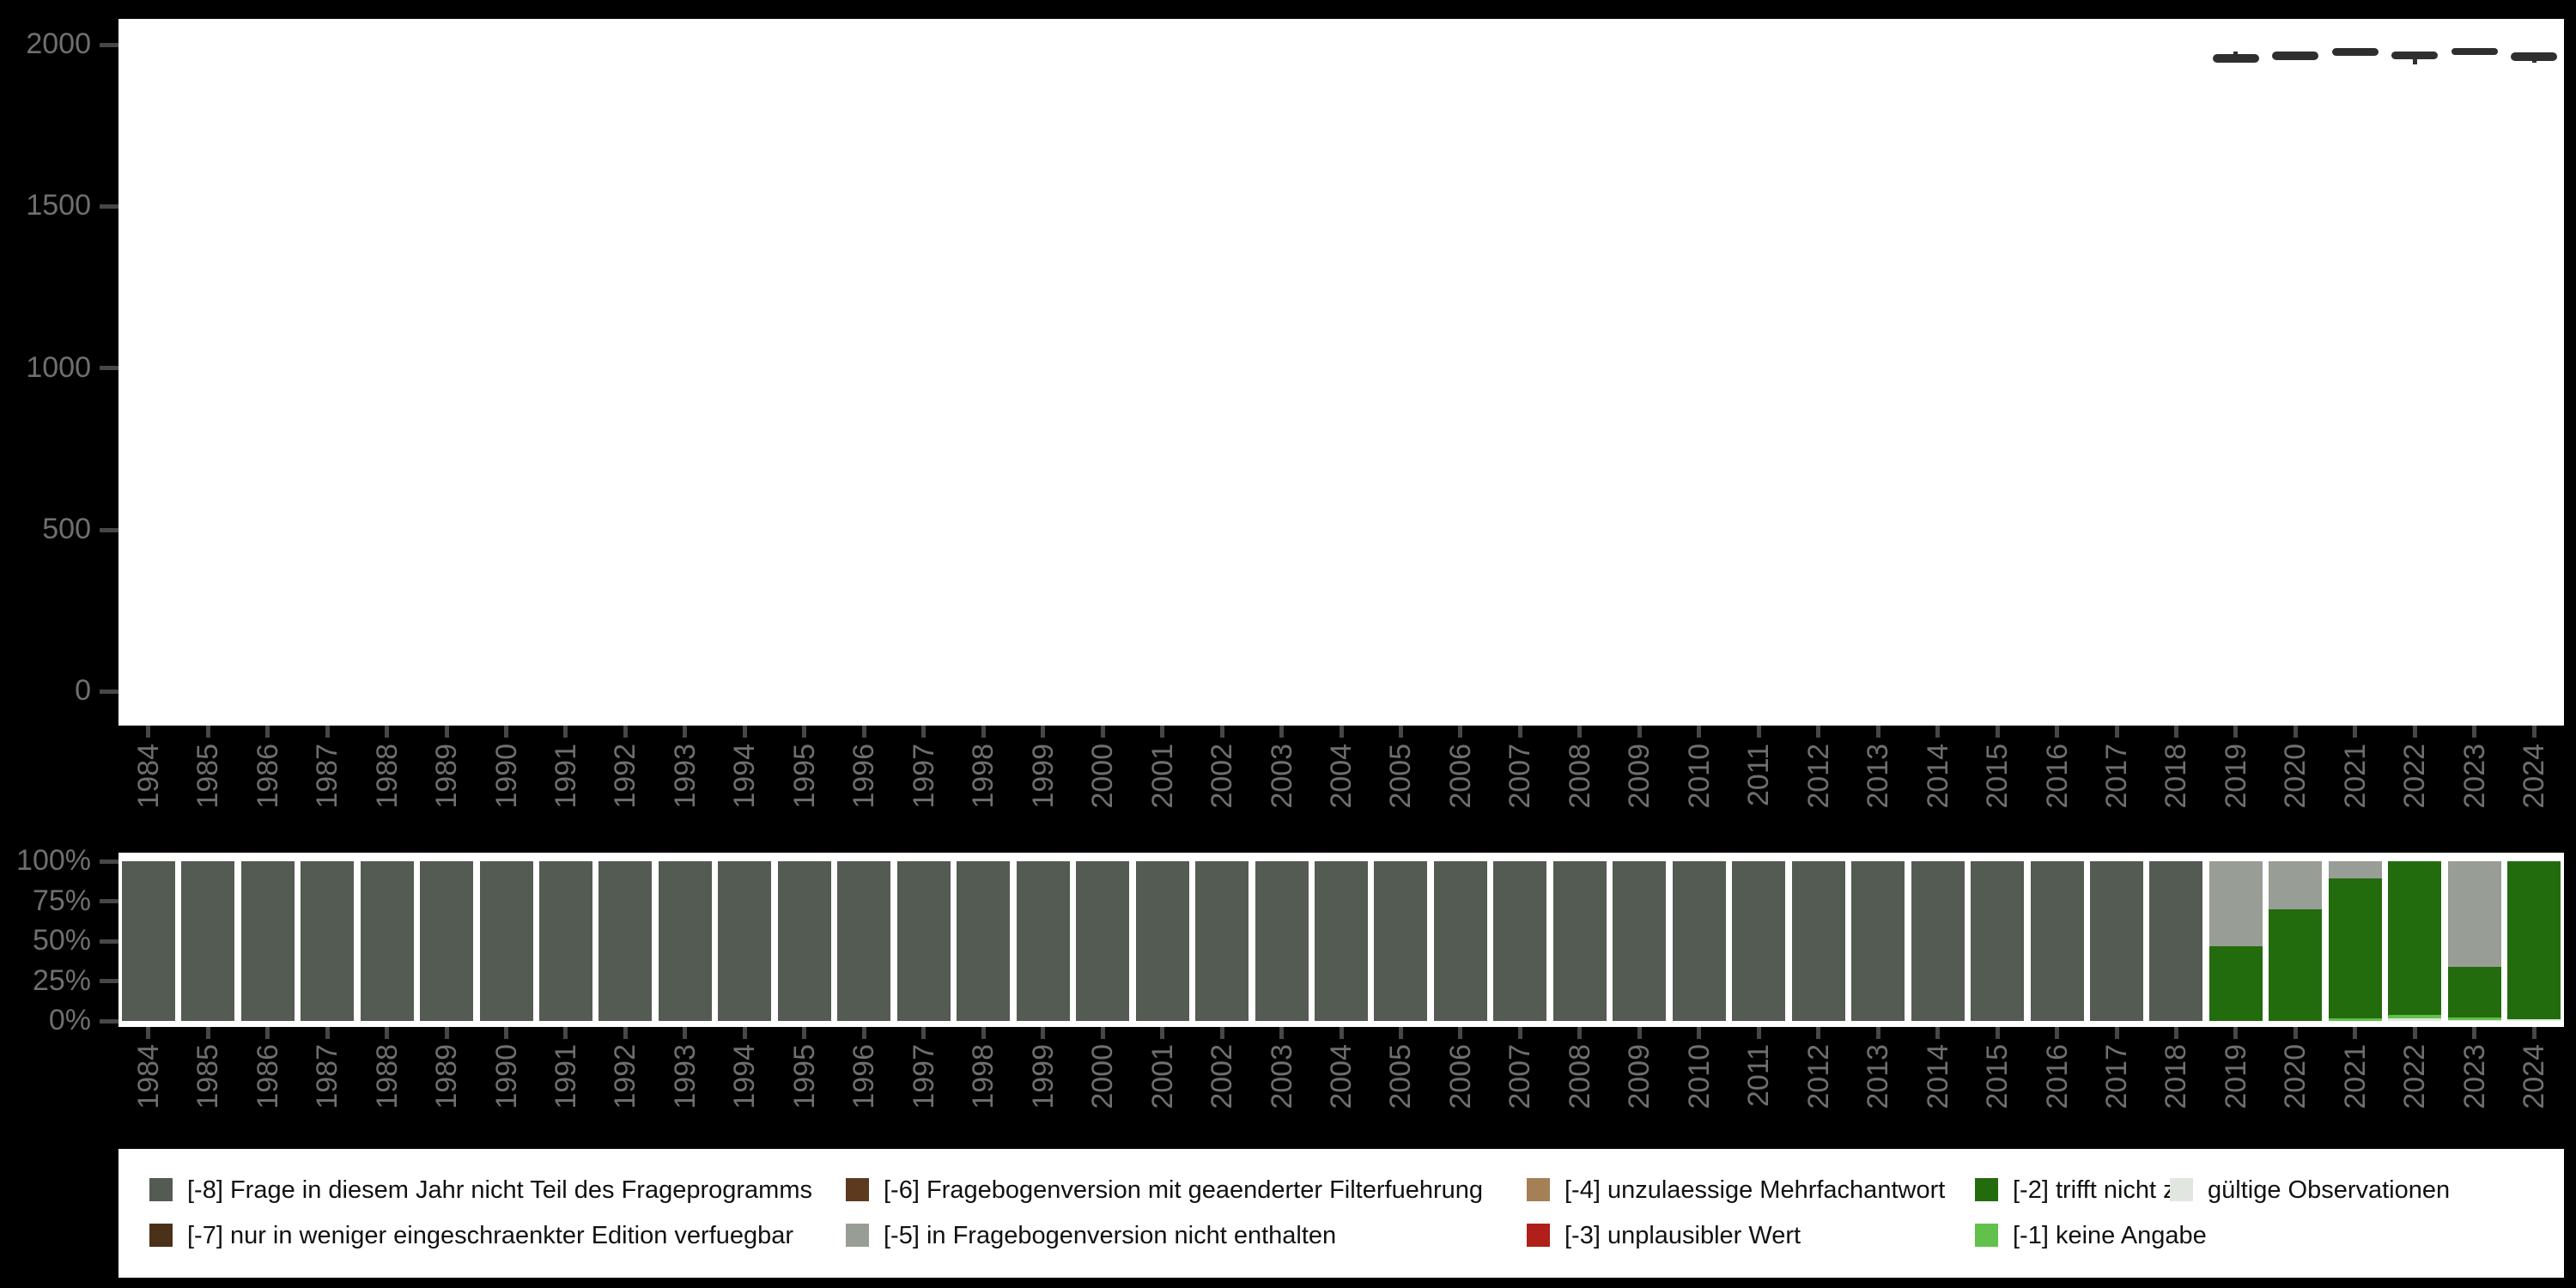  Describe the element at coordinates (865, 777) in the screenshot. I see `x-axis-tick-label: 1996` at that location.